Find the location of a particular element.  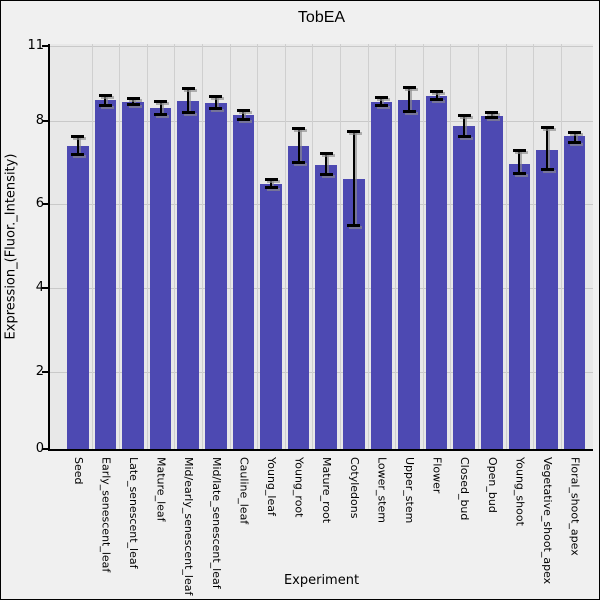

x-axis-title: Experiment is located at coordinates (321, 580).